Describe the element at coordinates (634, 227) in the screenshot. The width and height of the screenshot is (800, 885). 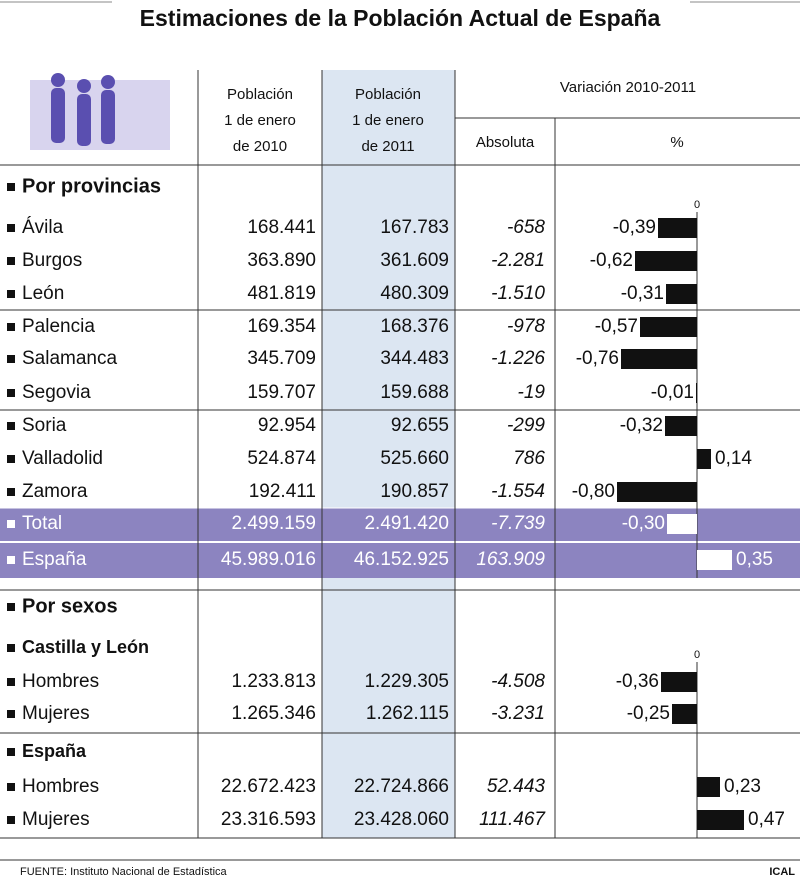
I see `bar-label: -0,39` at that location.